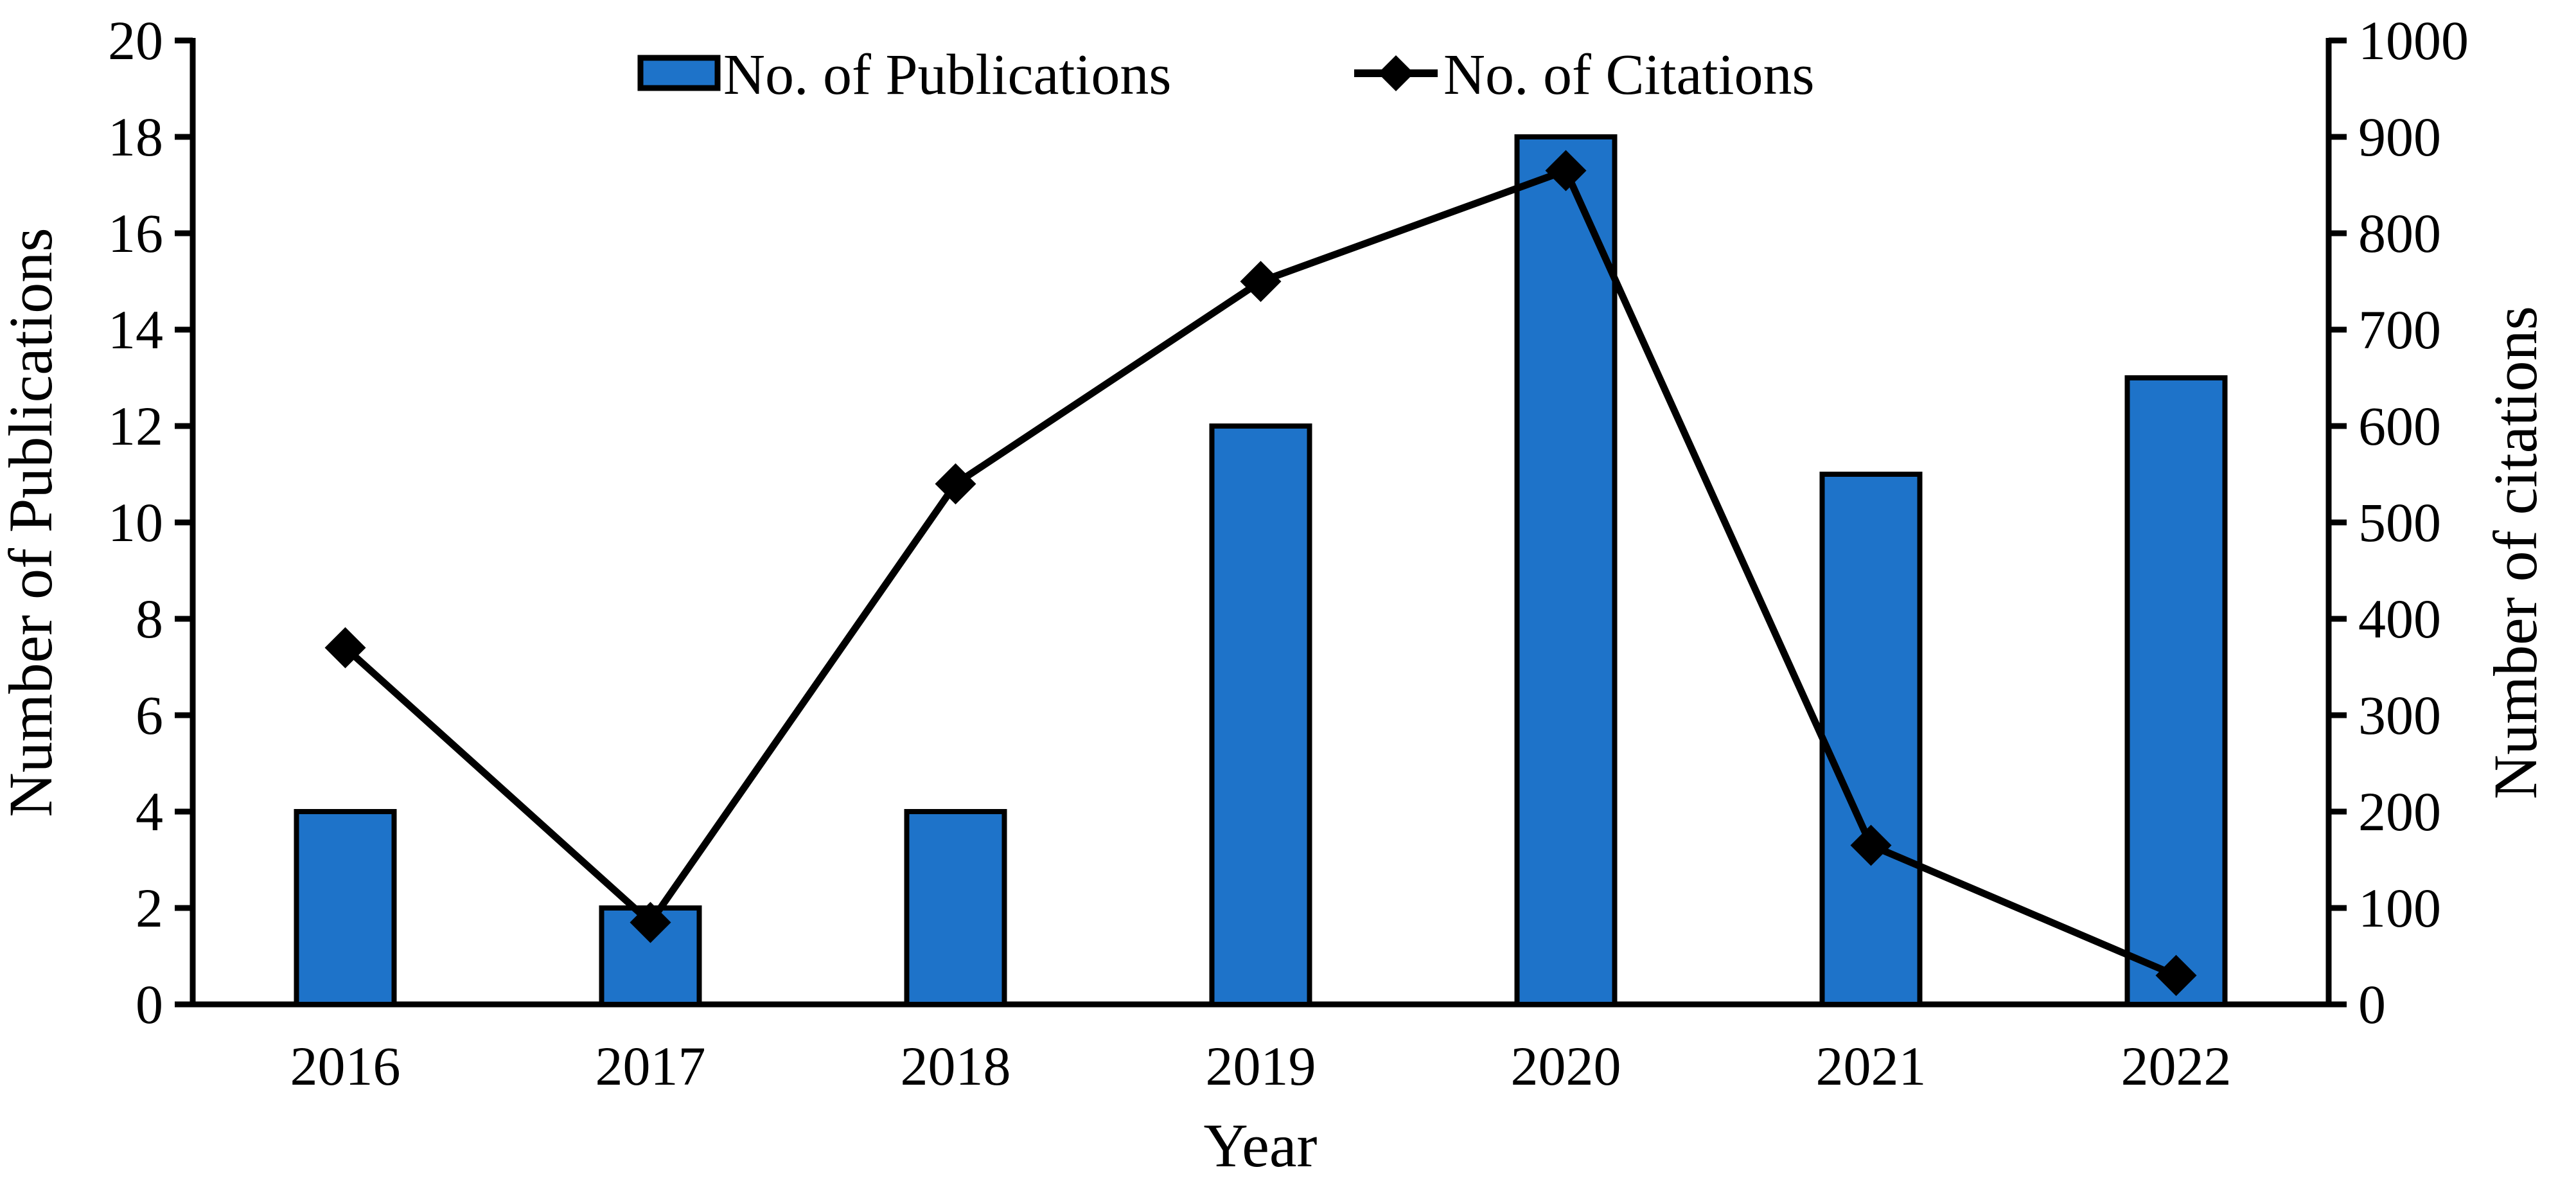  I want to click on citations-diamond-marker-2016, so click(345, 648).